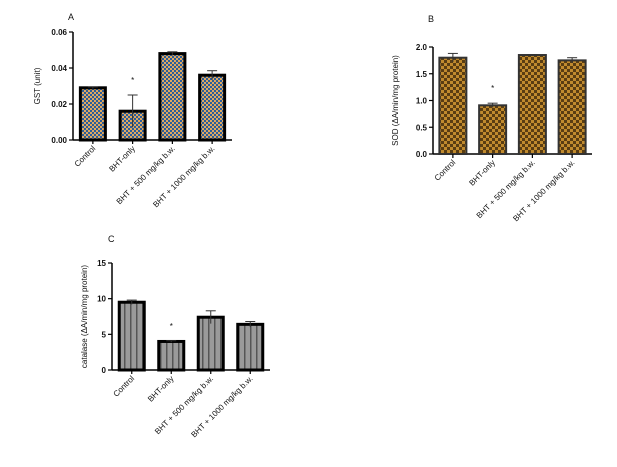 The image size is (617, 467). I want to click on chart-b-x-tick-label: BHT-only, so click(482, 173).